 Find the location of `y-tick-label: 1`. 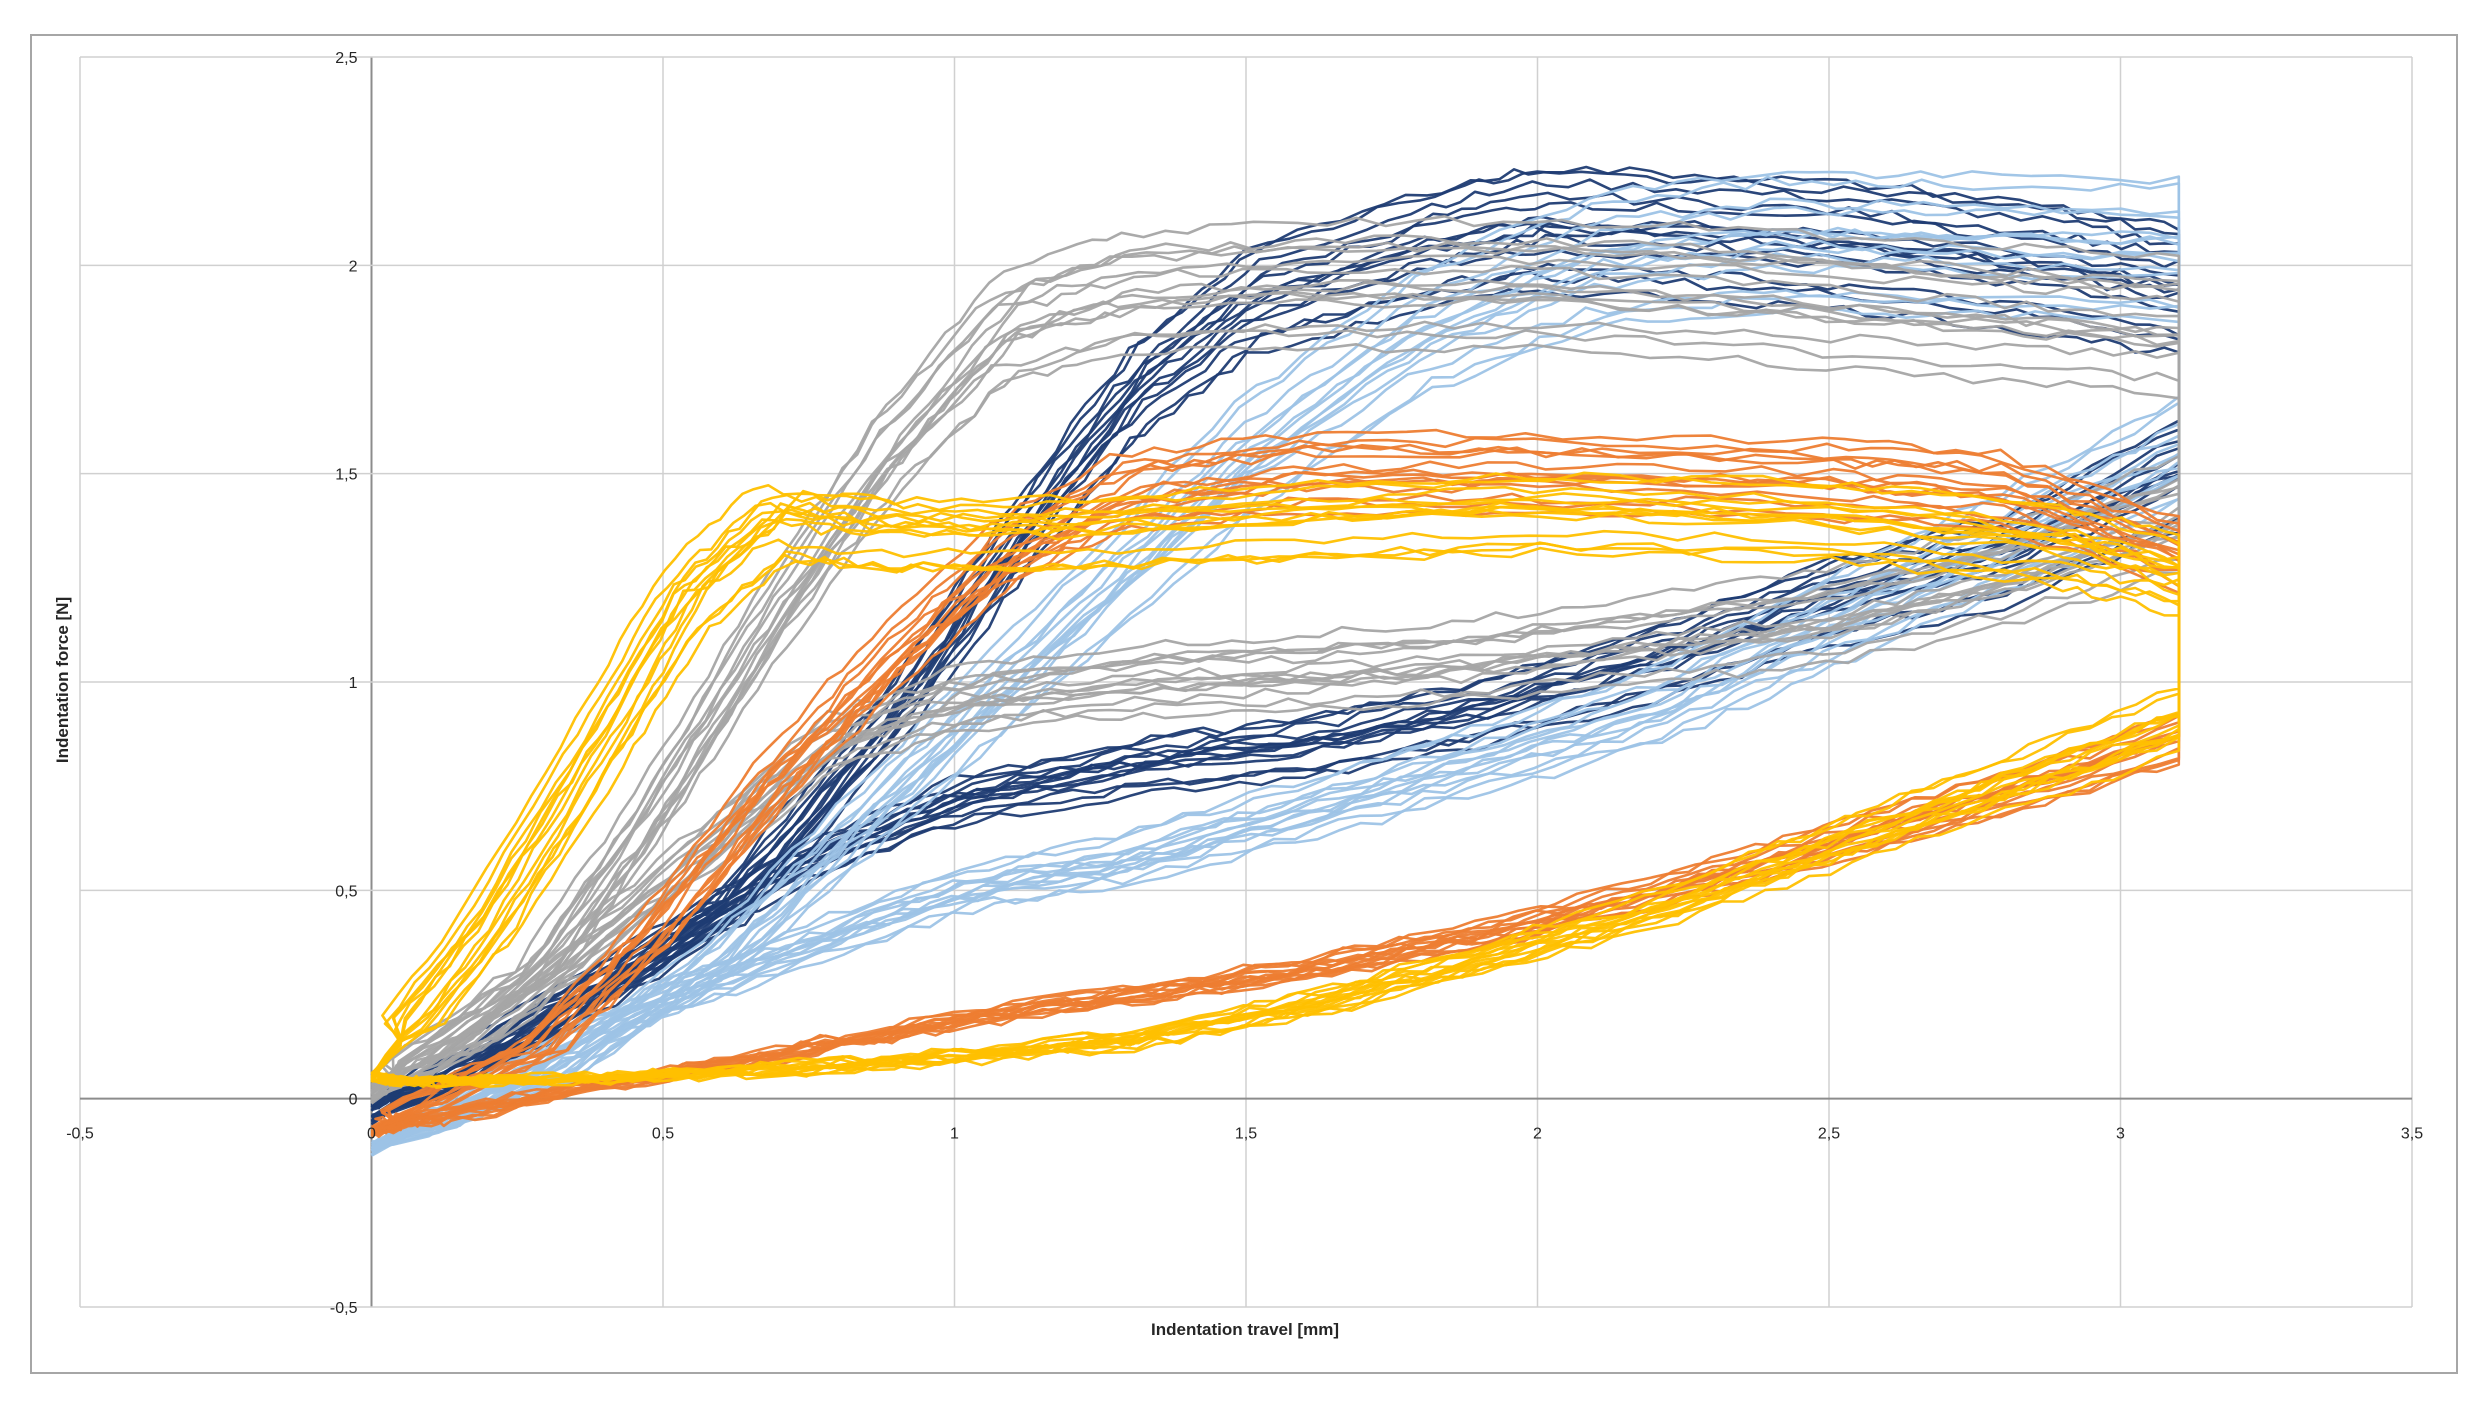

y-tick-label: 1 is located at coordinates (353, 683).